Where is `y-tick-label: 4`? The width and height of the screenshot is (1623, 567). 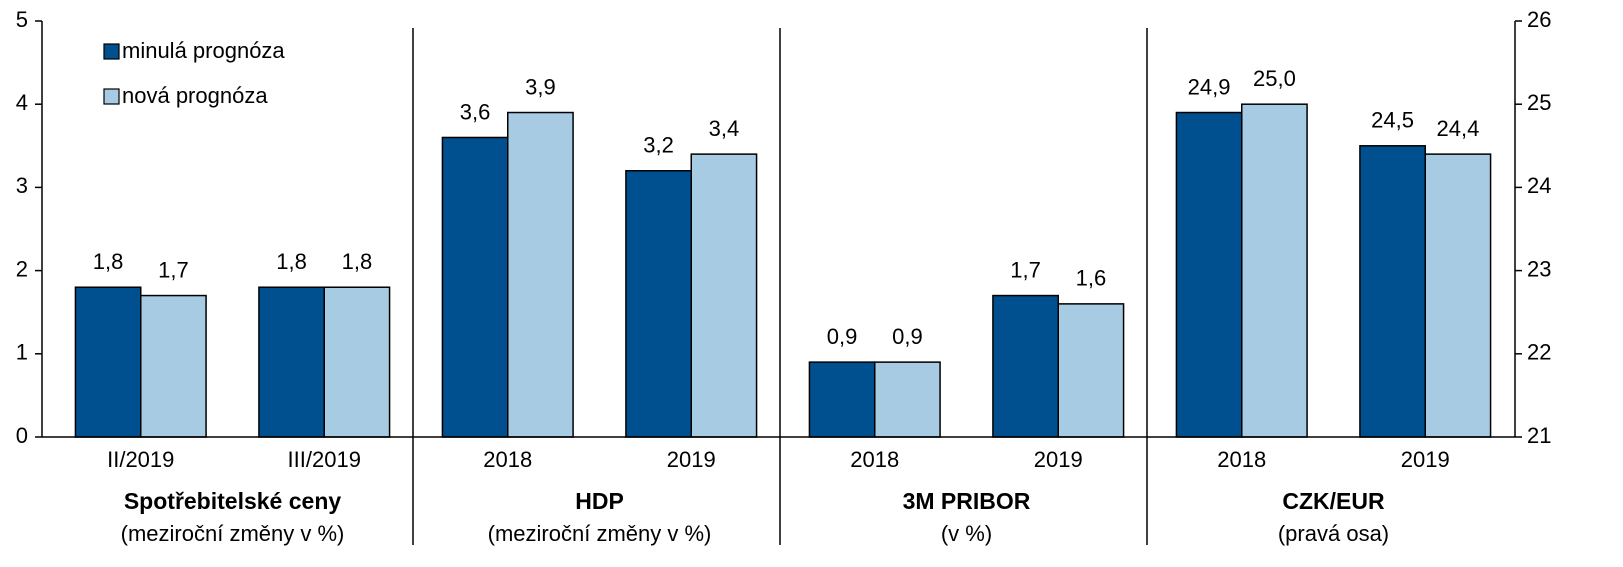
y-tick-label: 4 is located at coordinates (22, 102).